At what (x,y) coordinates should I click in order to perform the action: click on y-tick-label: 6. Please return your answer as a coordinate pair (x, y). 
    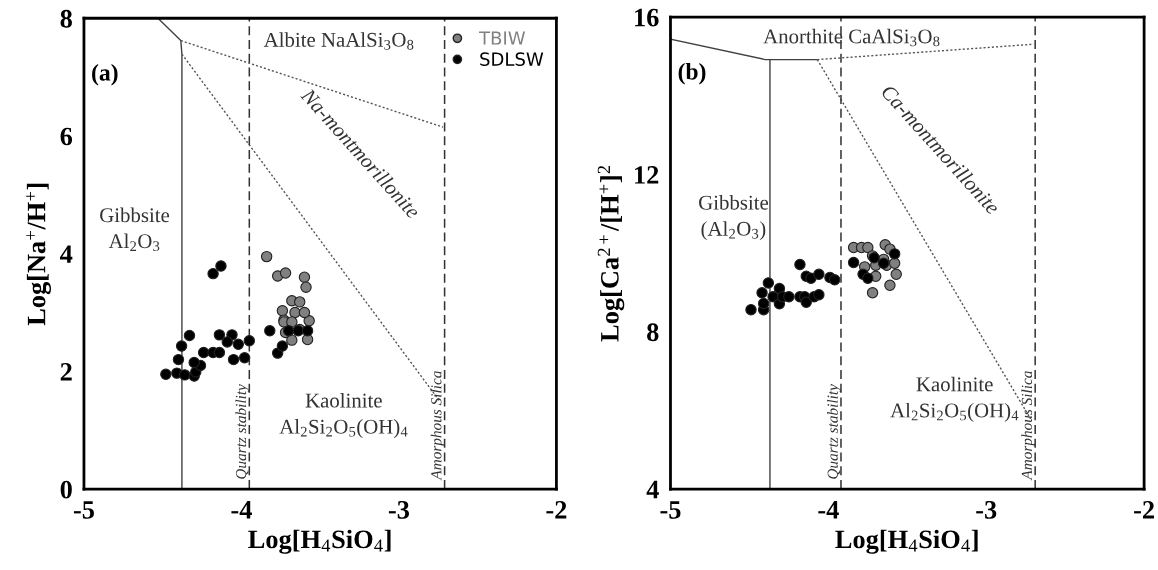
    Looking at the image, I should click on (66, 136).